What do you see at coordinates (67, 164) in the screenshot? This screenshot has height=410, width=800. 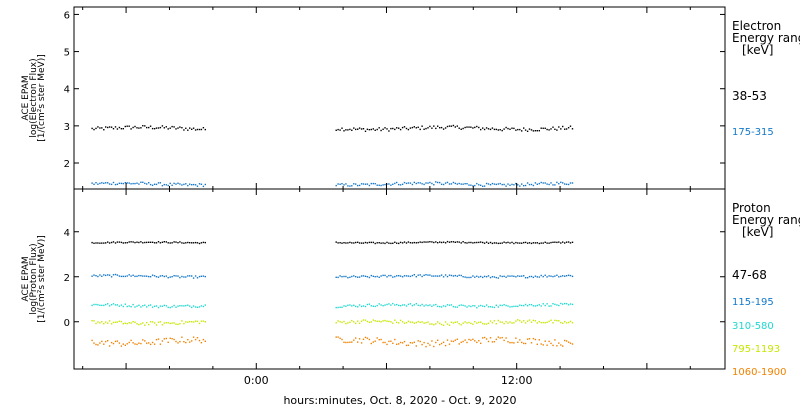 I see `electron-ytick-label: 2` at bounding box center [67, 164].